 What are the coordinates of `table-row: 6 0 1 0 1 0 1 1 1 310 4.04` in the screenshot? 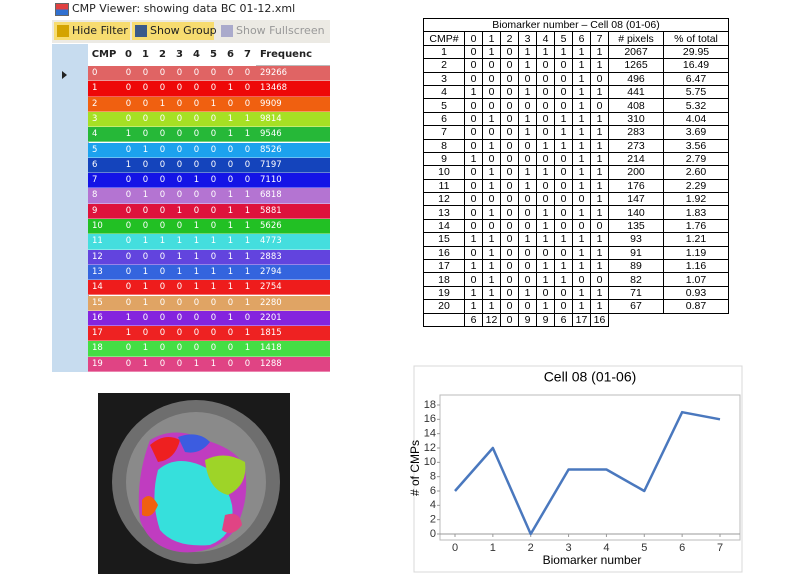 It's located at (576, 119).